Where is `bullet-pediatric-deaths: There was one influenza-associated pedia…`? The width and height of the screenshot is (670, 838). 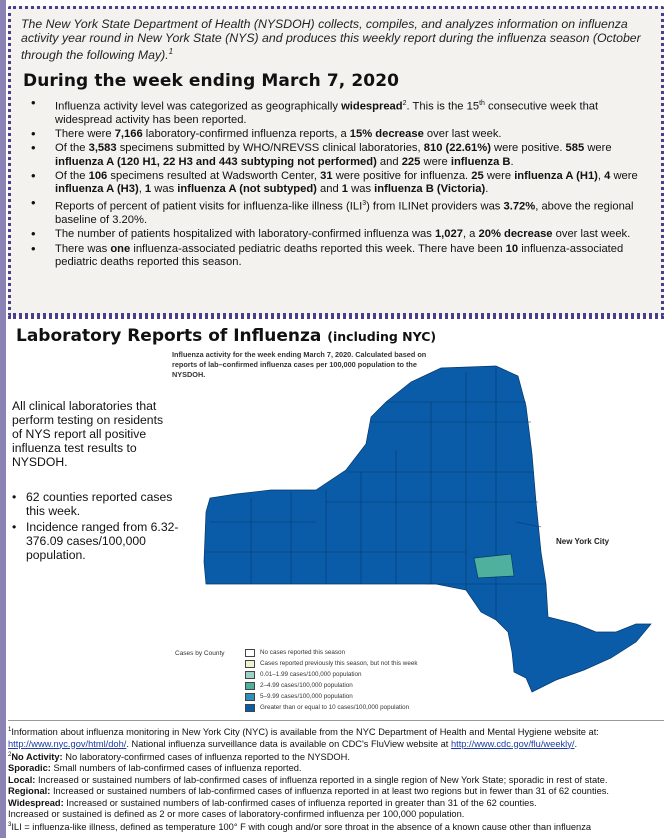 bullet-pediatric-deaths: There was one influenza-associated pedia… is located at coordinates (341, 255).